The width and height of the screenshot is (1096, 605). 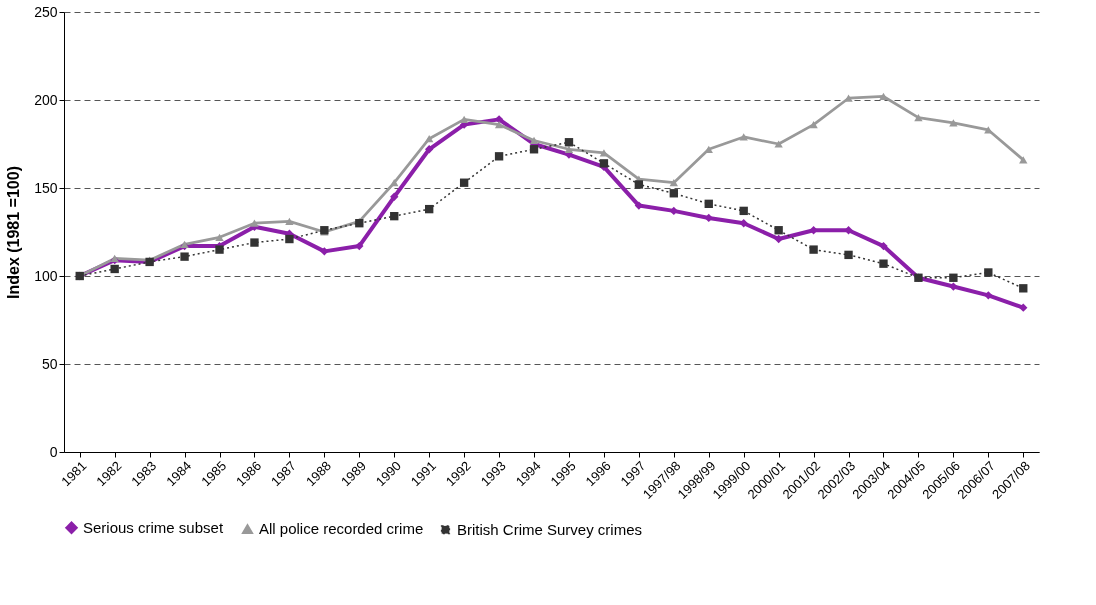 What do you see at coordinates (46, 99) in the screenshot?
I see `y-tick-label: 200` at bounding box center [46, 99].